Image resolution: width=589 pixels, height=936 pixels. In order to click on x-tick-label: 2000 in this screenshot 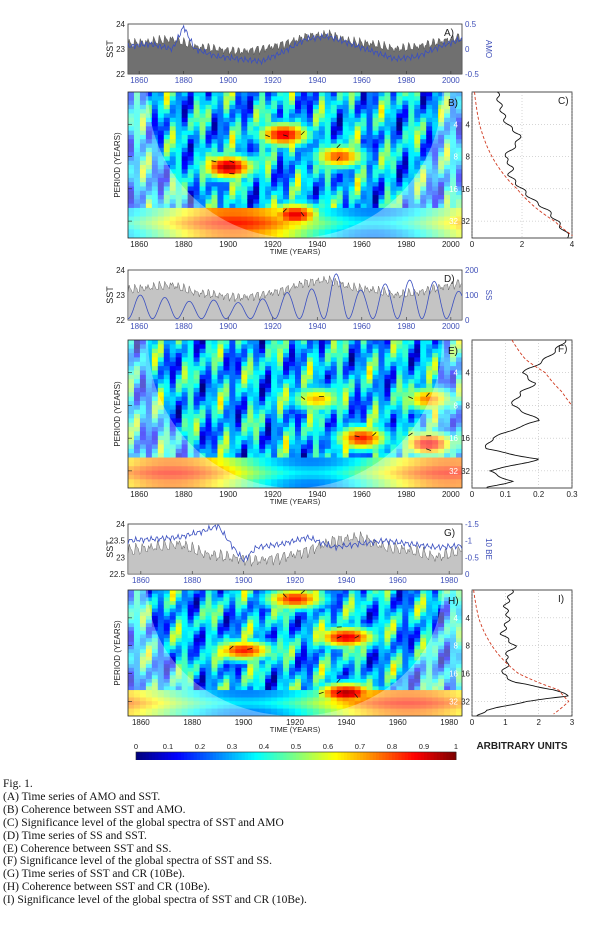, I will do `click(451, 494)`.